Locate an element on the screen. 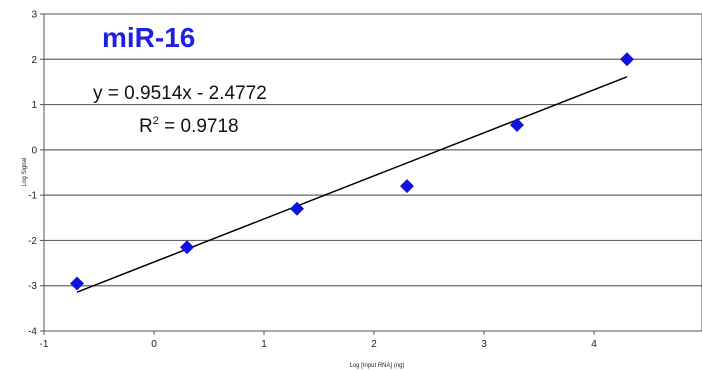  r-squared: R2 = 0.9718 is located at coordinates (189, 126).